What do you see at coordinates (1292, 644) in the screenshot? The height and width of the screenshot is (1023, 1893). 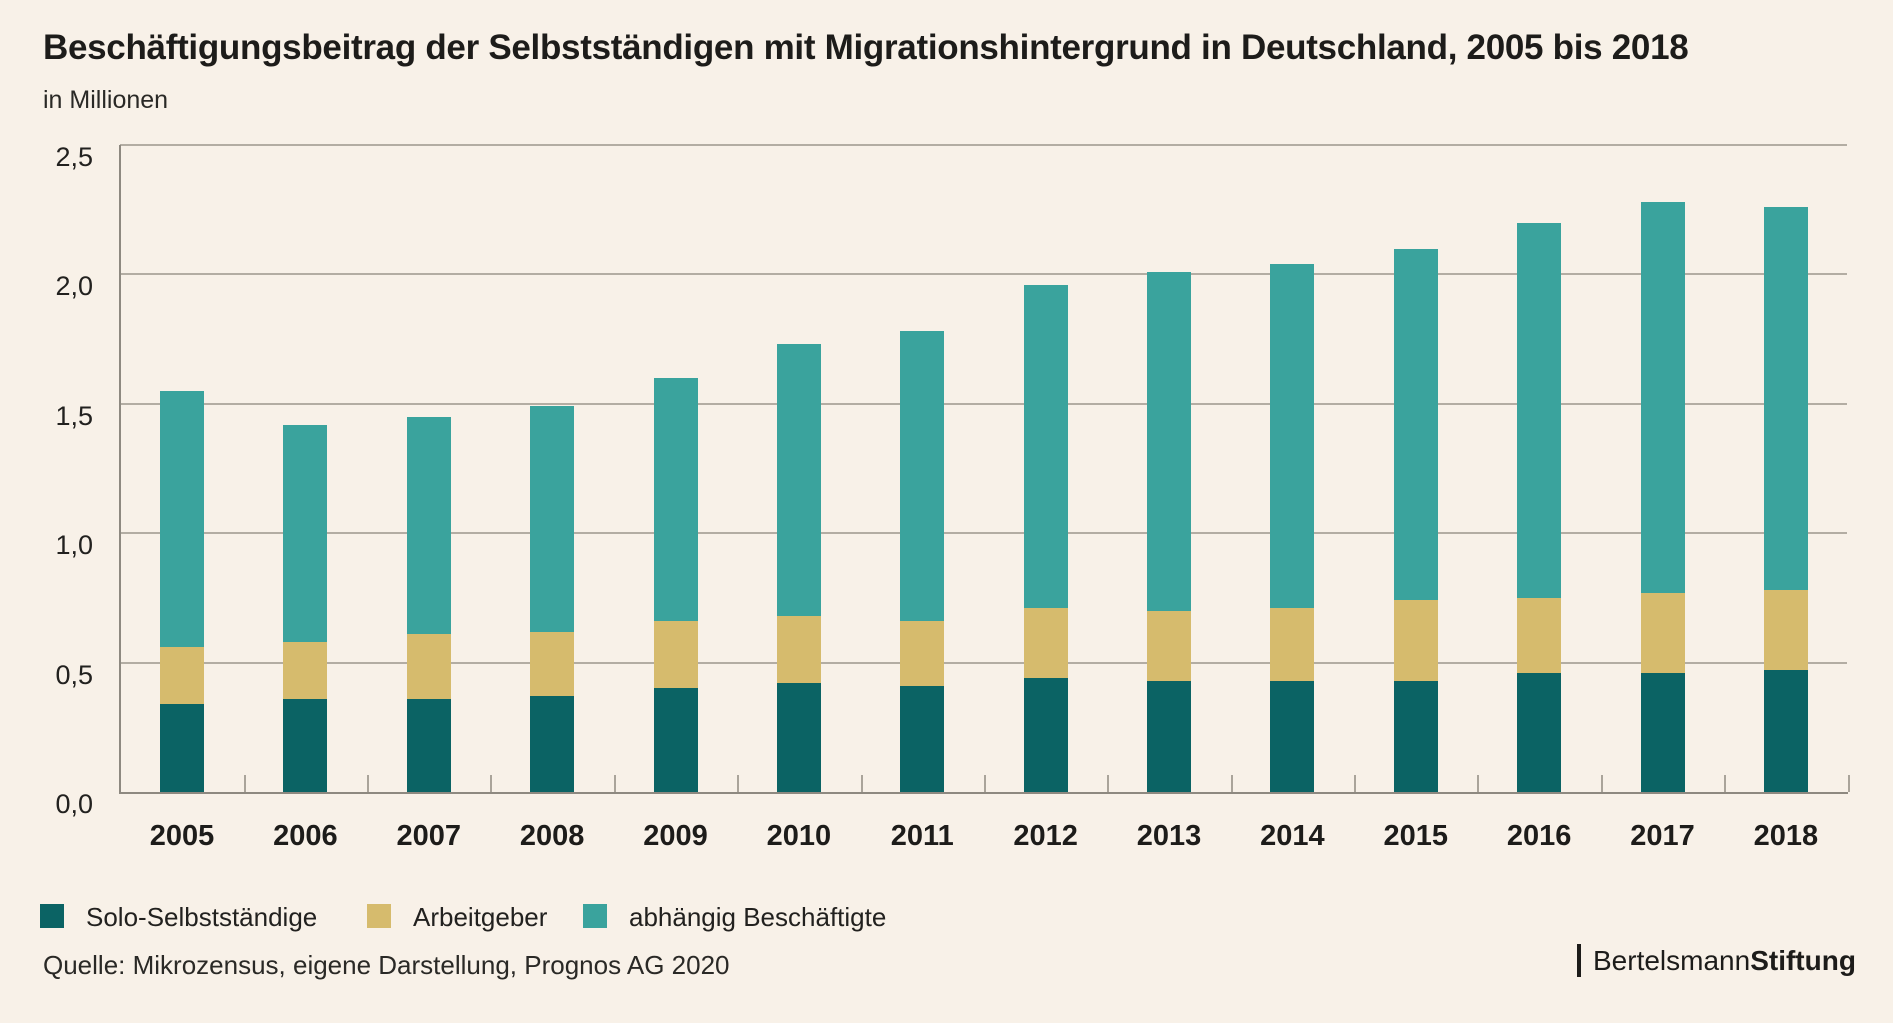 I see `bar-segment-Arbeitgeber-2014` at bounding box center [1292, 644].